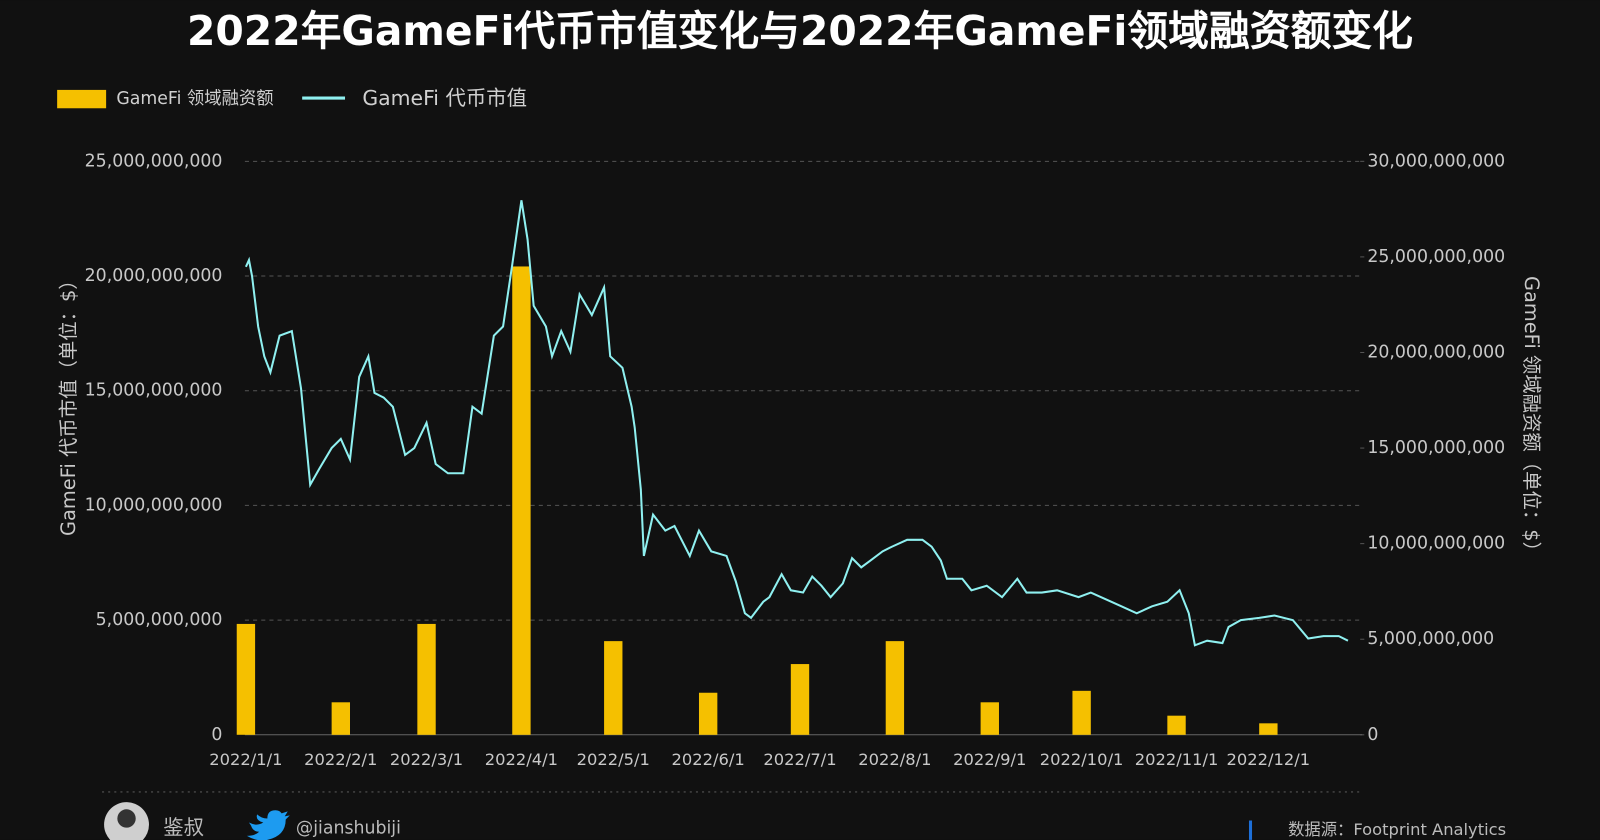  What do you see at coordinates (154, 505) in the screenshot?
I see `y-tick-label: 10,000,000,000` at bounding box center [154, 505].